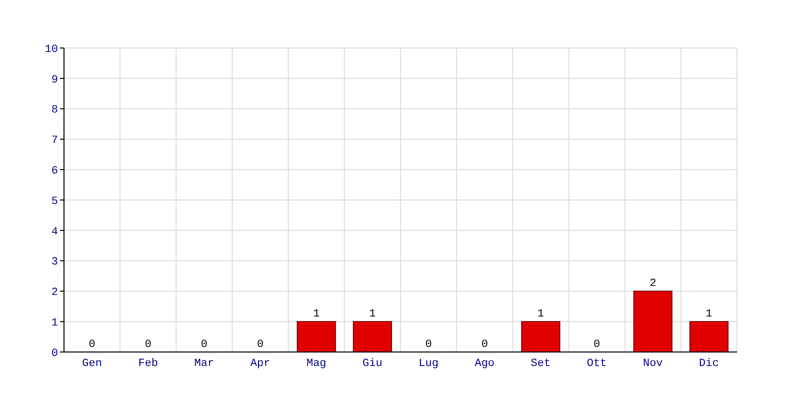 The width and height of the screenshot is (800, 400). What do you see at coordinates (54, 293) in the screenshot?
I see `y-tick-label: 2` at bounding box center [54, 293].